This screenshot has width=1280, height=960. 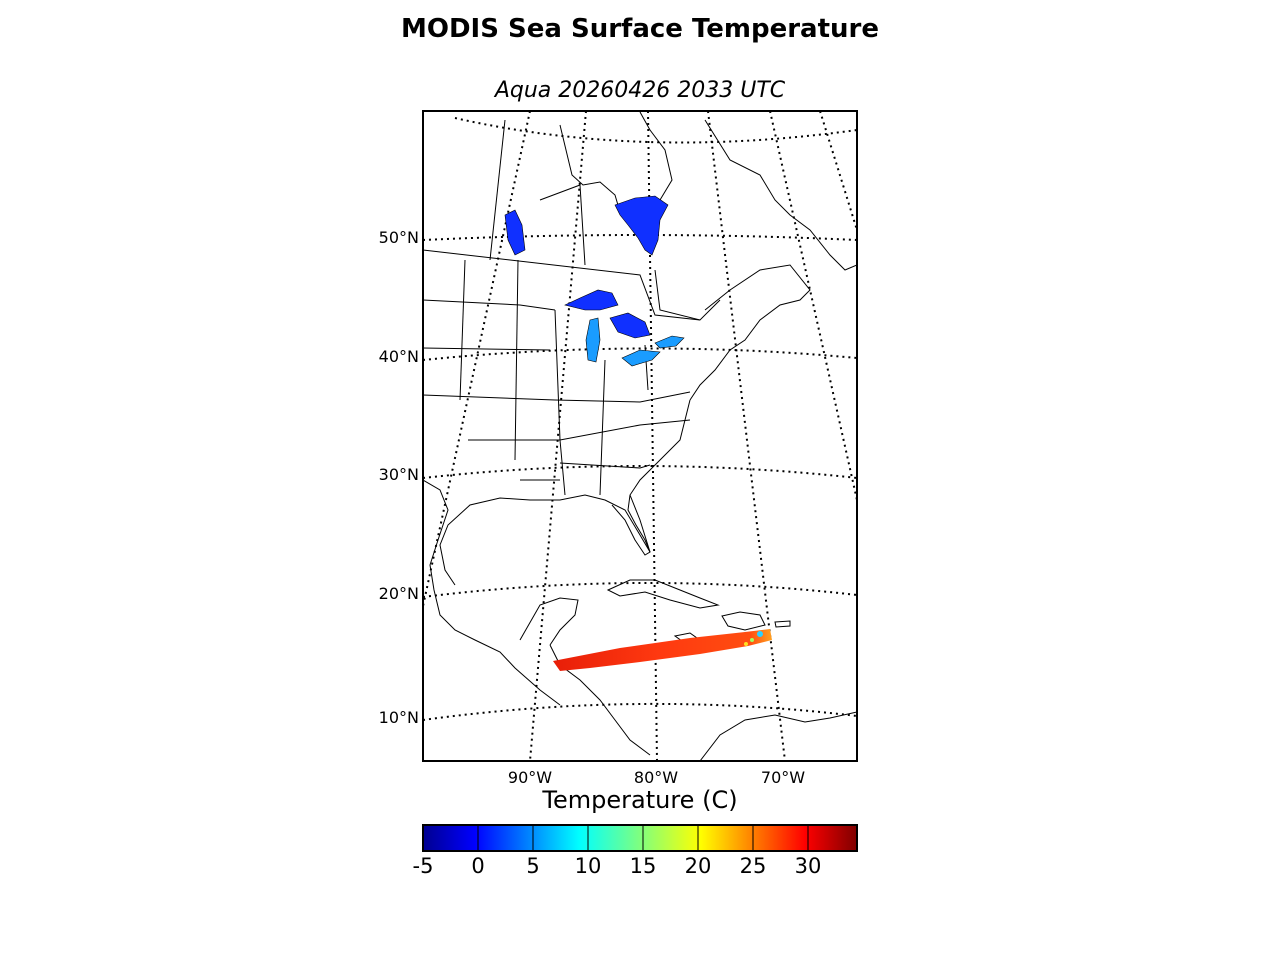 I want to click on us-east-coast, so click(x=659, y=476).